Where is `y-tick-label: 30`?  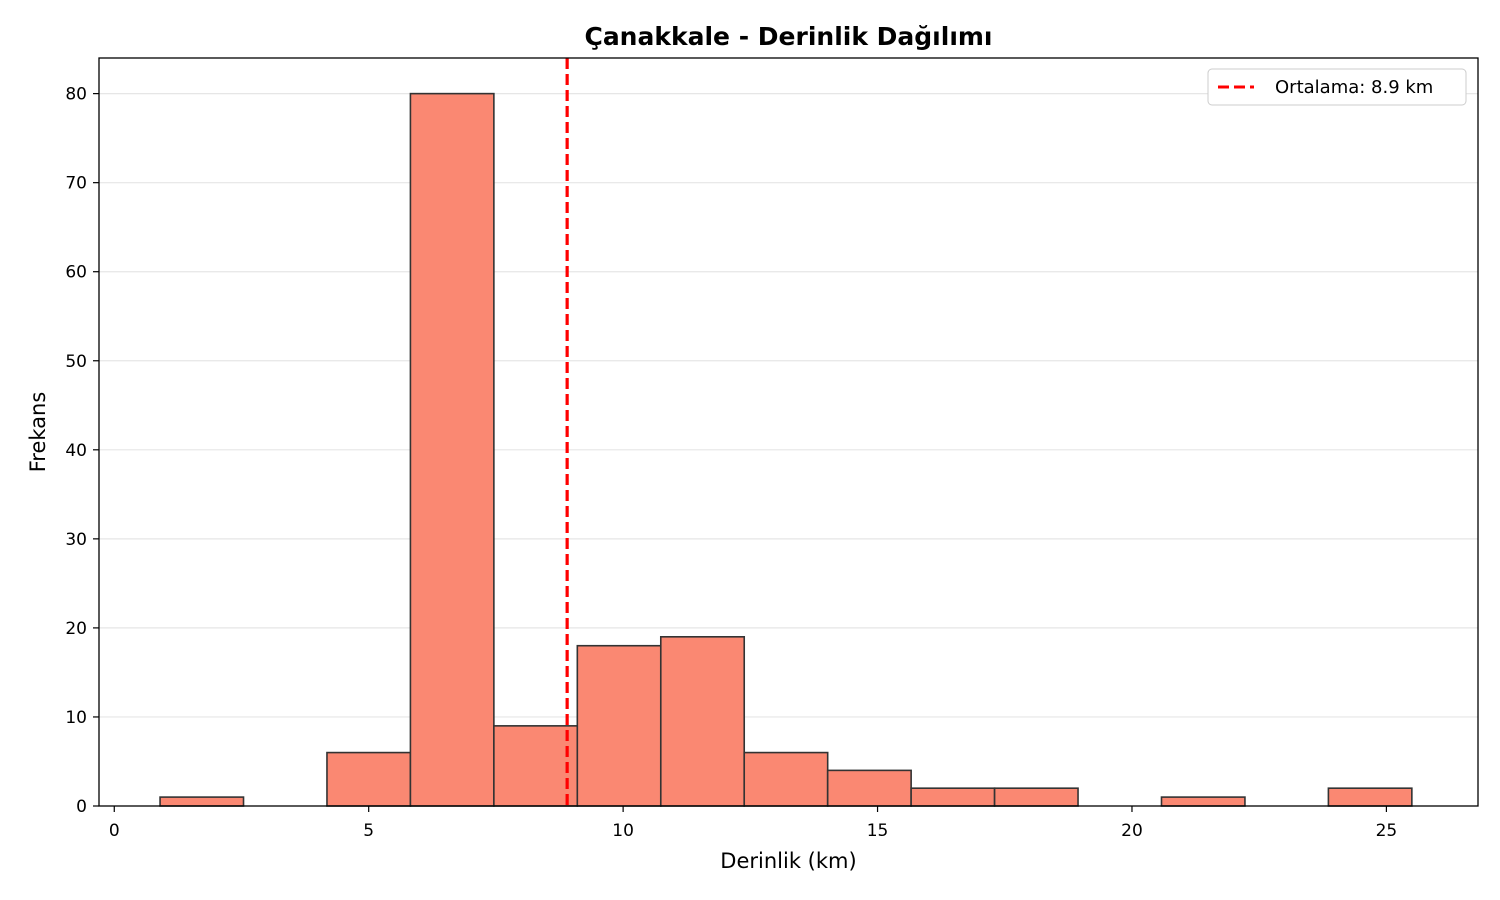 y-tick-label: 30 is located at coordinates (76, 540).